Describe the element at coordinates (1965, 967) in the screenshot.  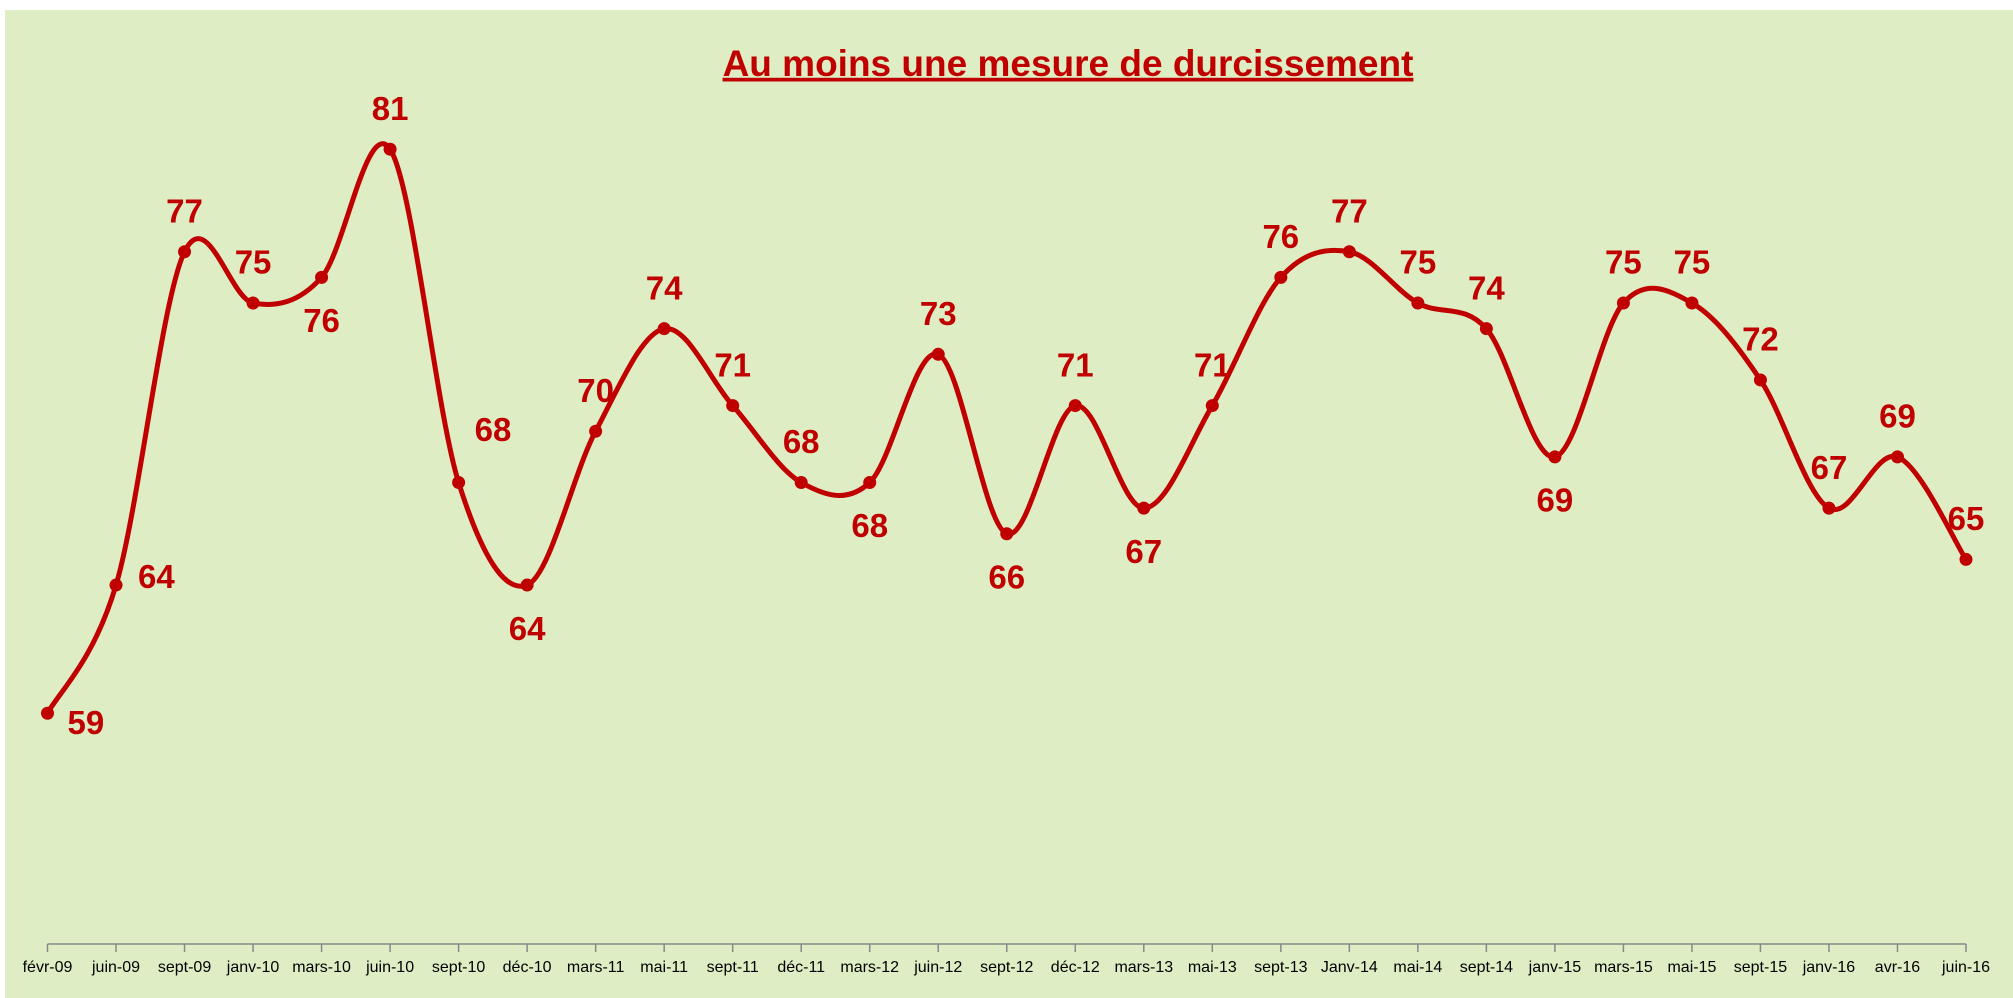
I see `x-tick-label: juin-16` at that location.